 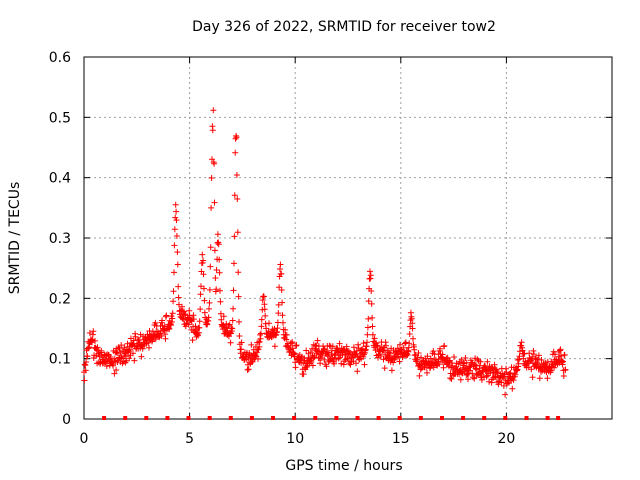 I want to click on y-tick-label: 0.1, so click(x=60, y=360).